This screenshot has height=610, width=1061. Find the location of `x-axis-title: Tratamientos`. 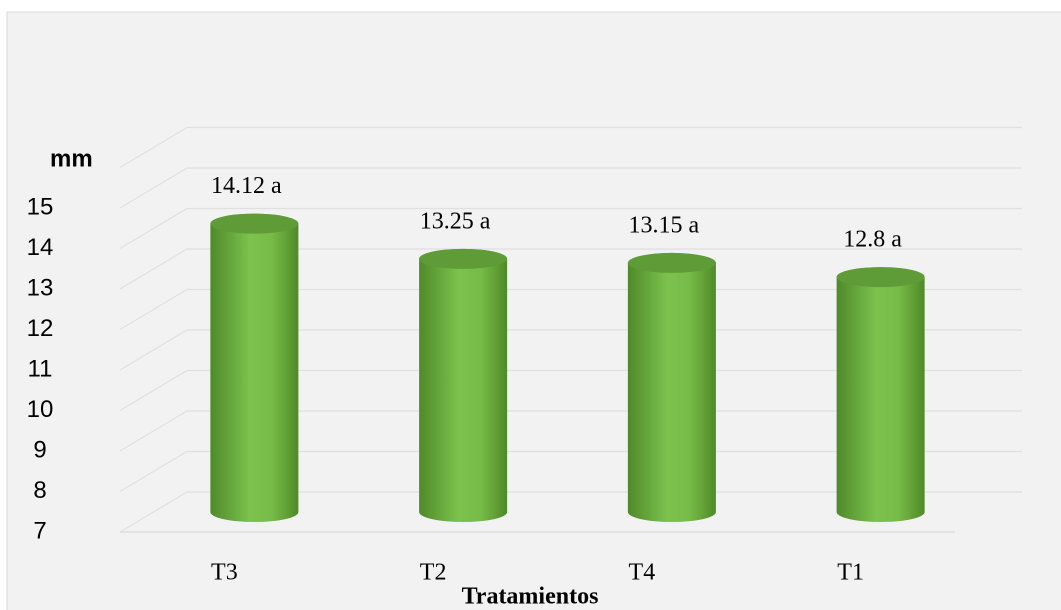

x-axis-title: Tratamientos is located at coordinates (530, 597).